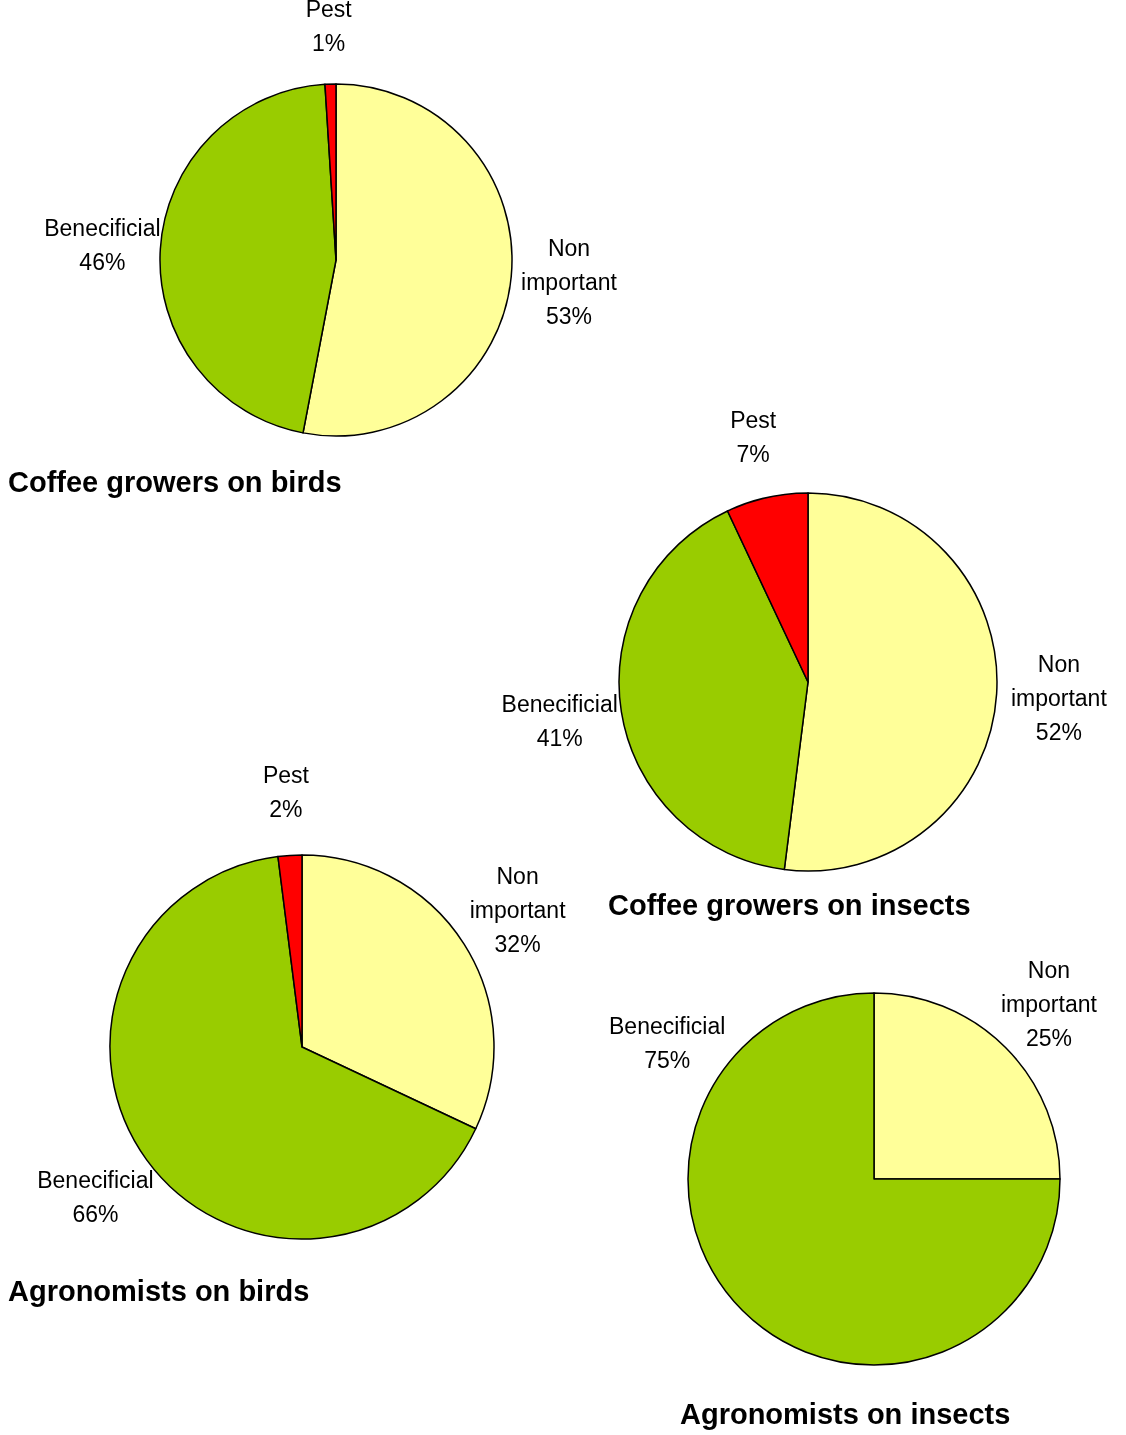 This screenshot has height=1435, width=1126. I want to click on data-label: 32%, so click(517, 944).